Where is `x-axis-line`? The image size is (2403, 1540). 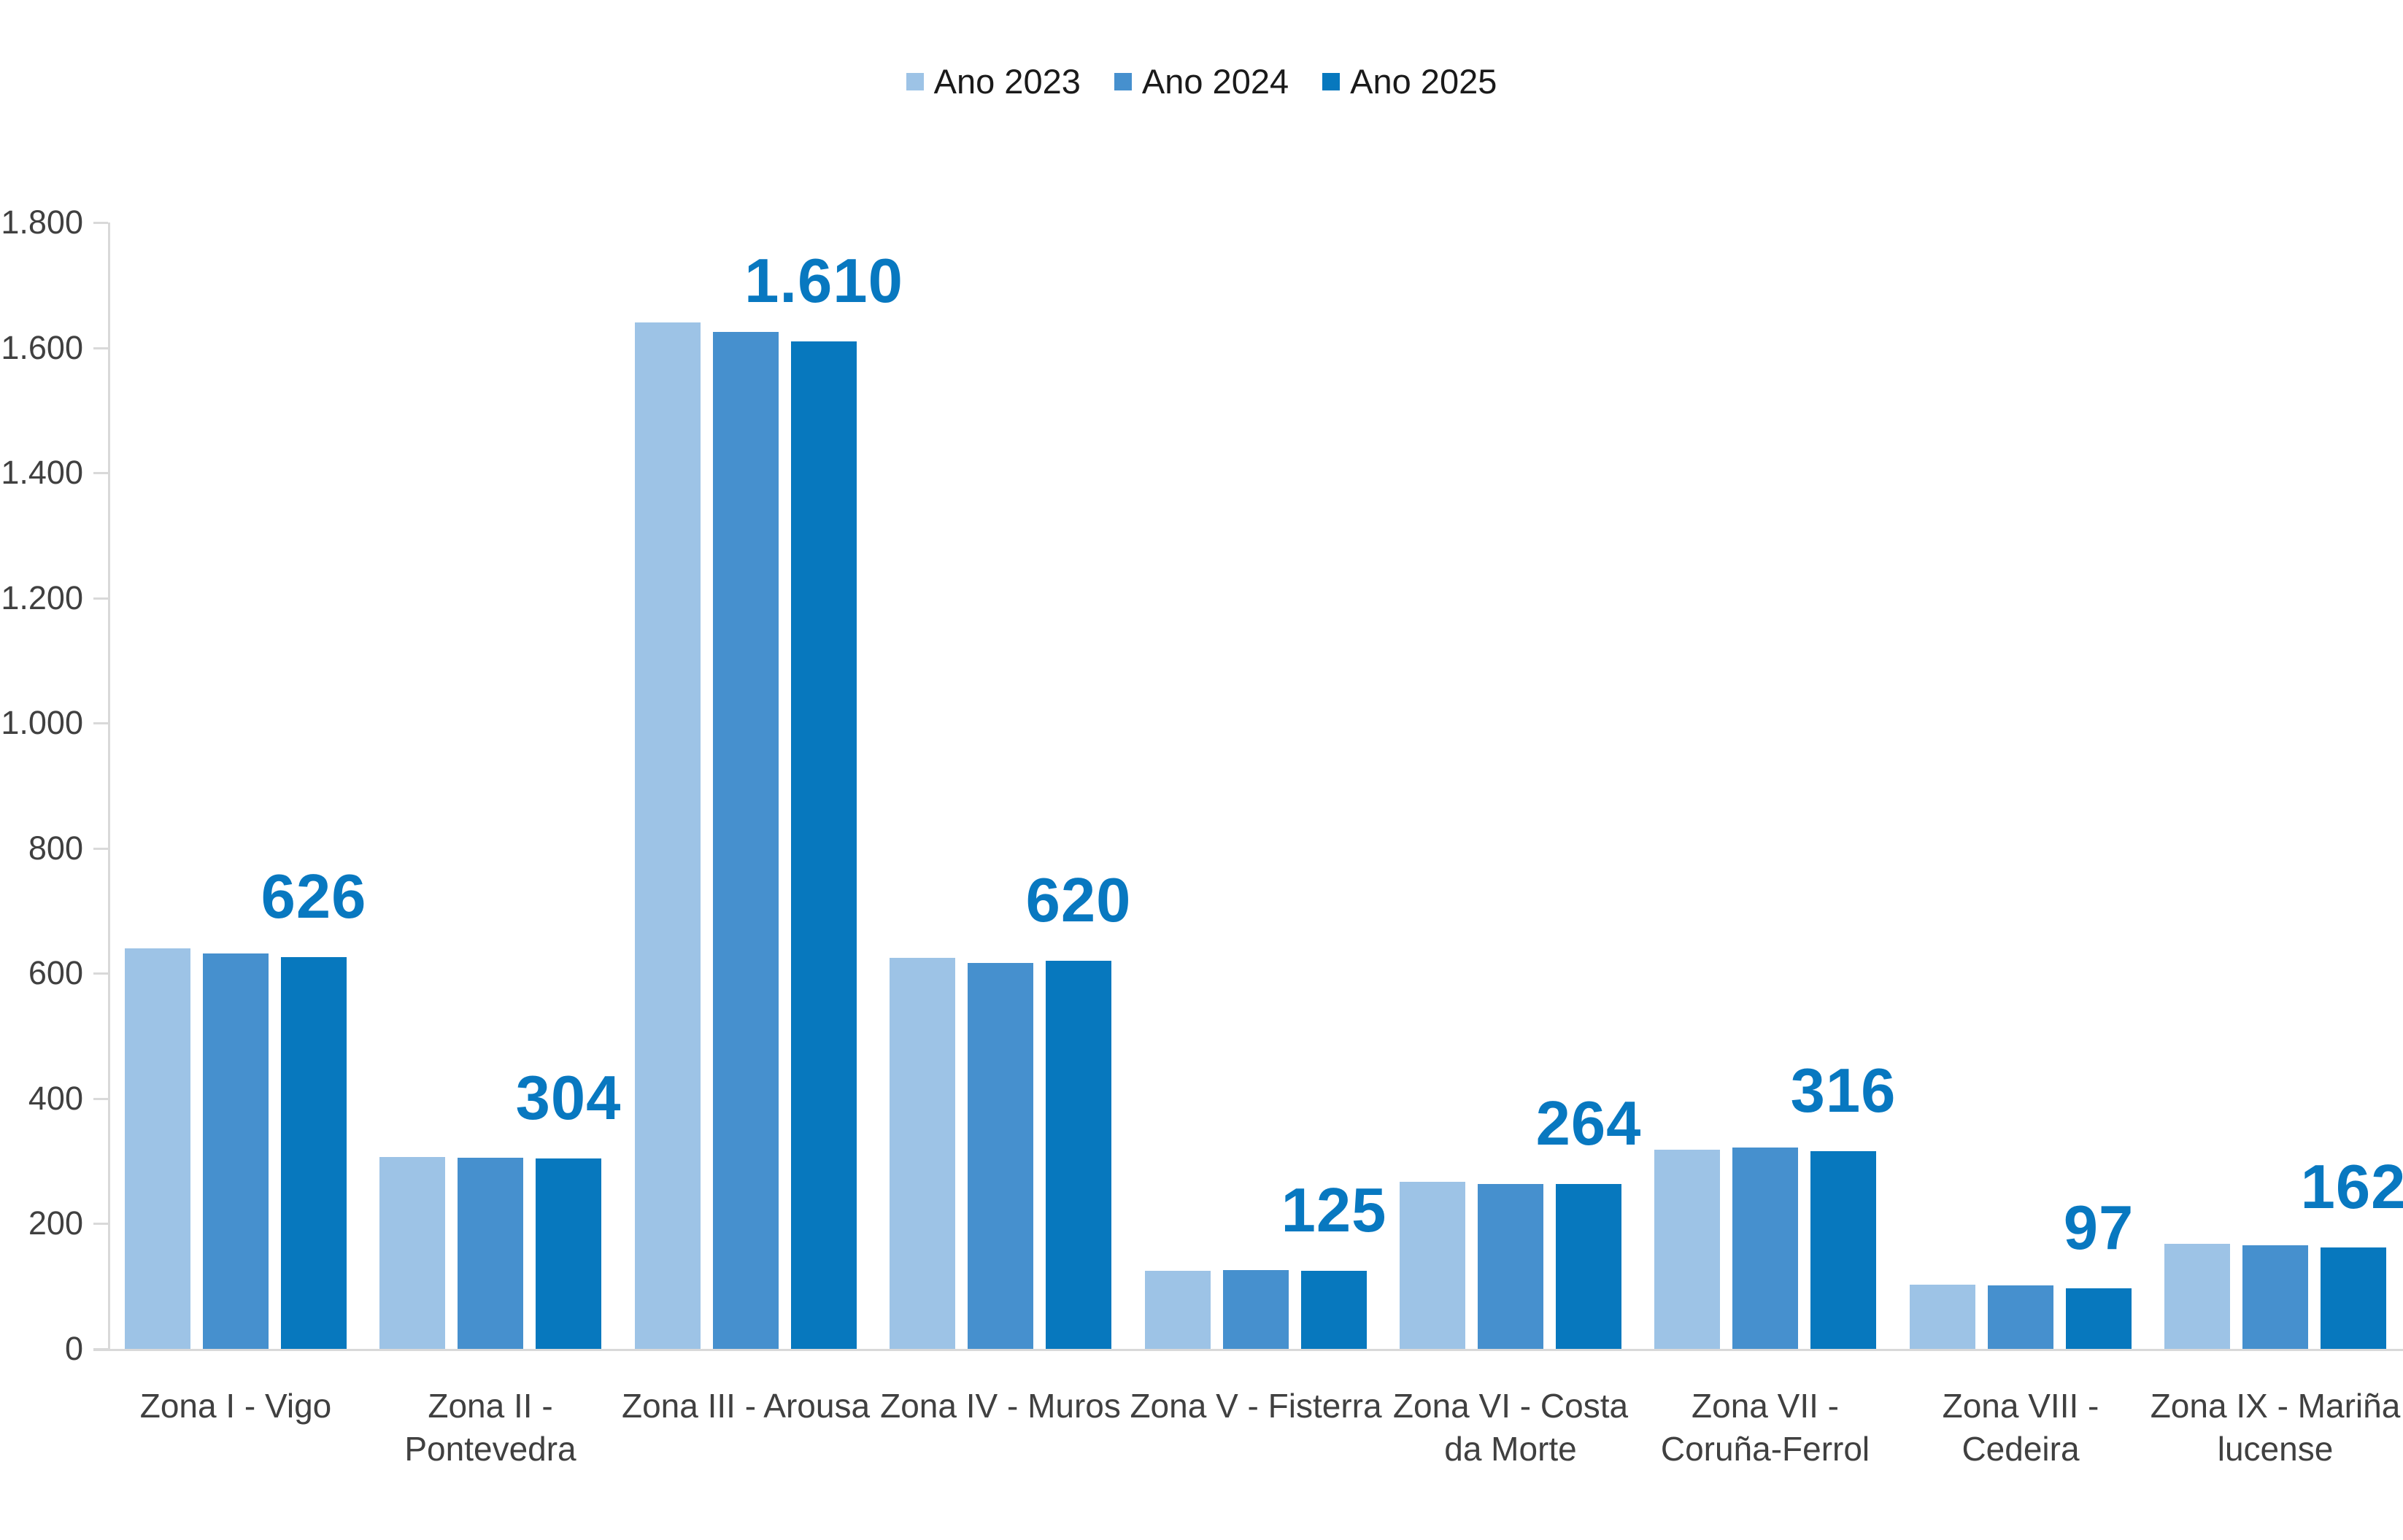
x-axis-line is located at coordinates (1248, 1350).